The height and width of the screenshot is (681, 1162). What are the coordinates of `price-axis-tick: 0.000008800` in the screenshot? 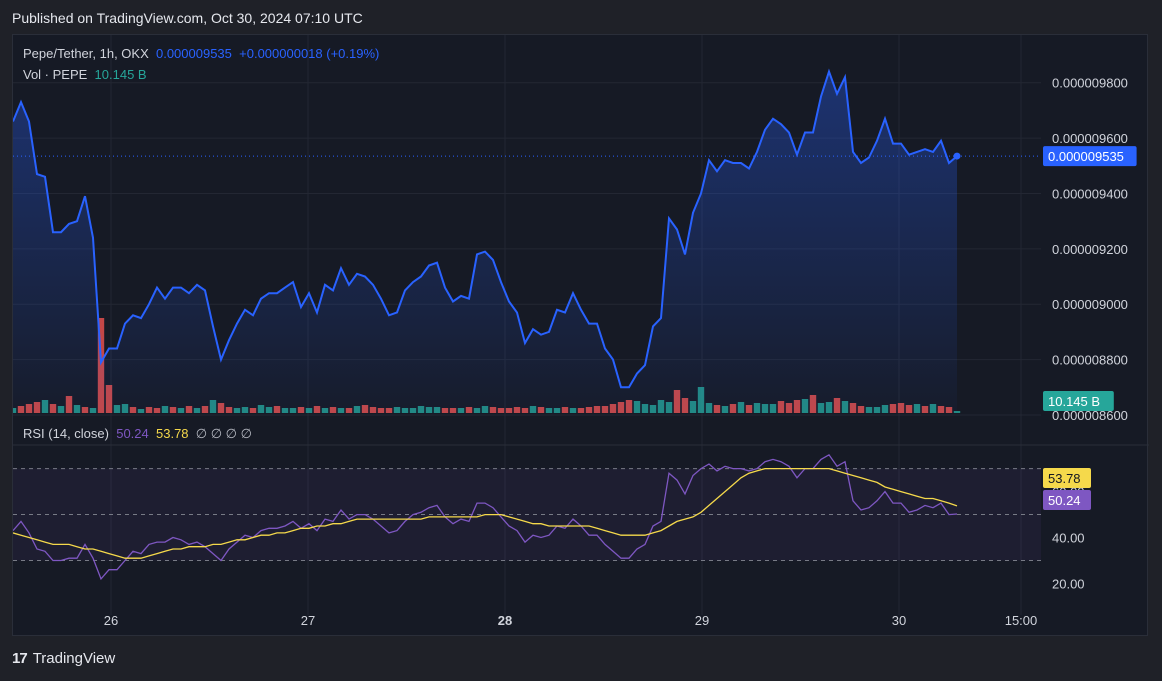 It's located at (1090, 360).